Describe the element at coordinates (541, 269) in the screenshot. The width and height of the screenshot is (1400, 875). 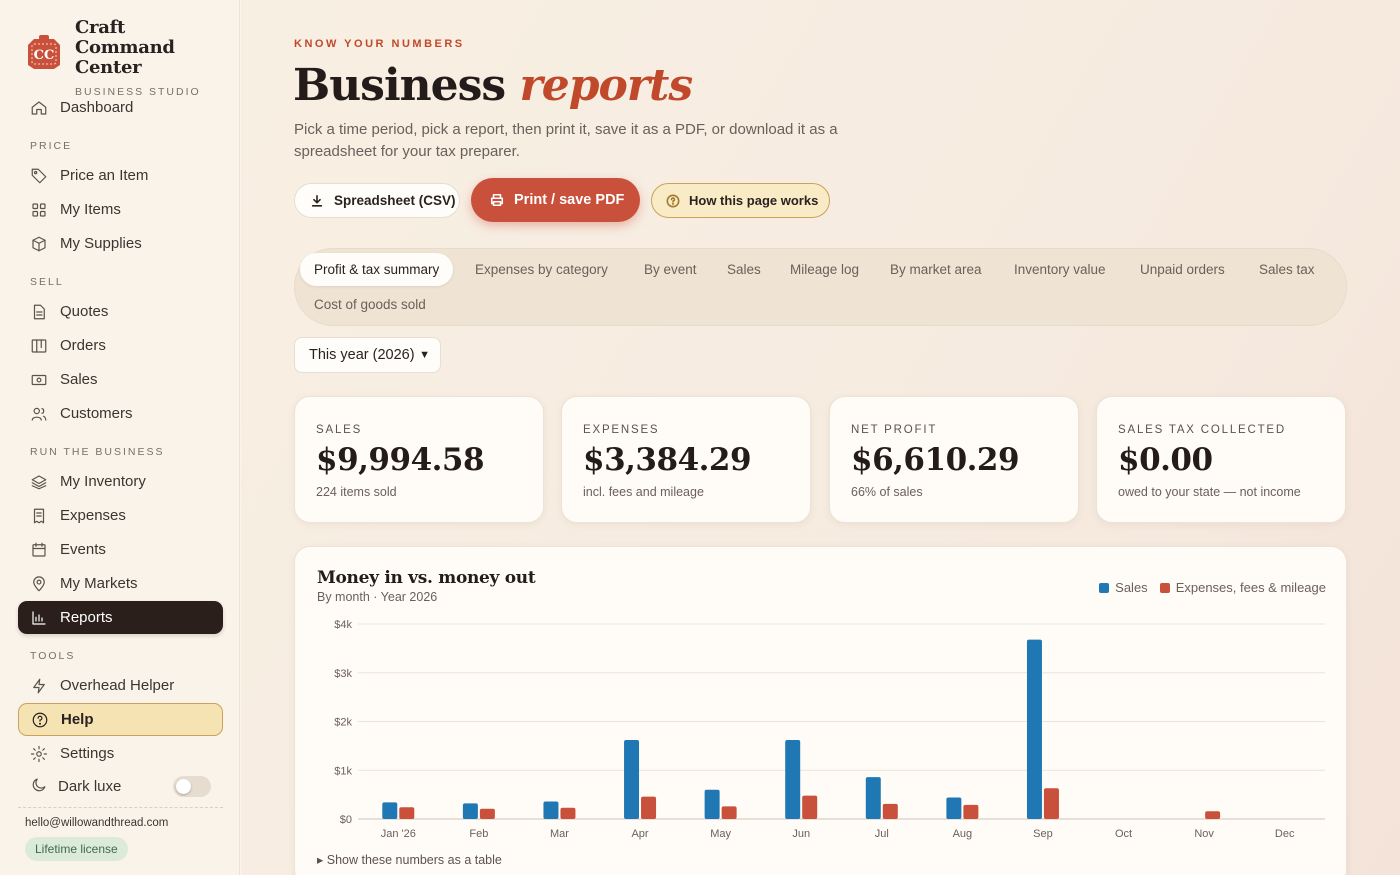
I see `tab-expenses-by-category: Expenses by category` at that location.